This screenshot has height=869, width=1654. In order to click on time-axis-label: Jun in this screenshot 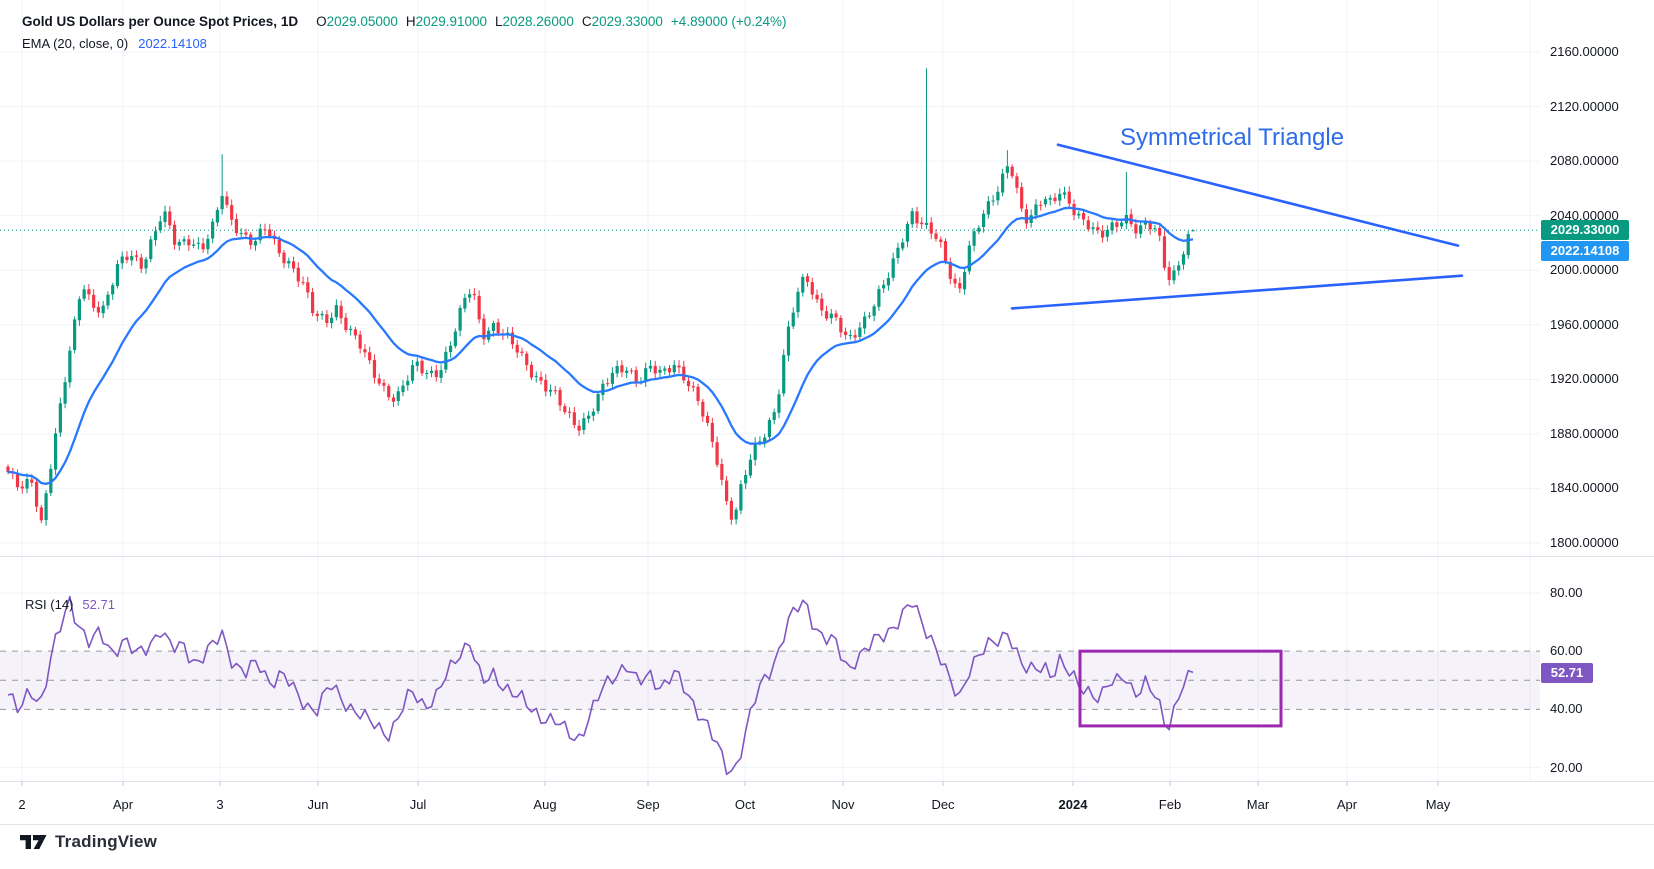, I will do `click(318, 804)`.